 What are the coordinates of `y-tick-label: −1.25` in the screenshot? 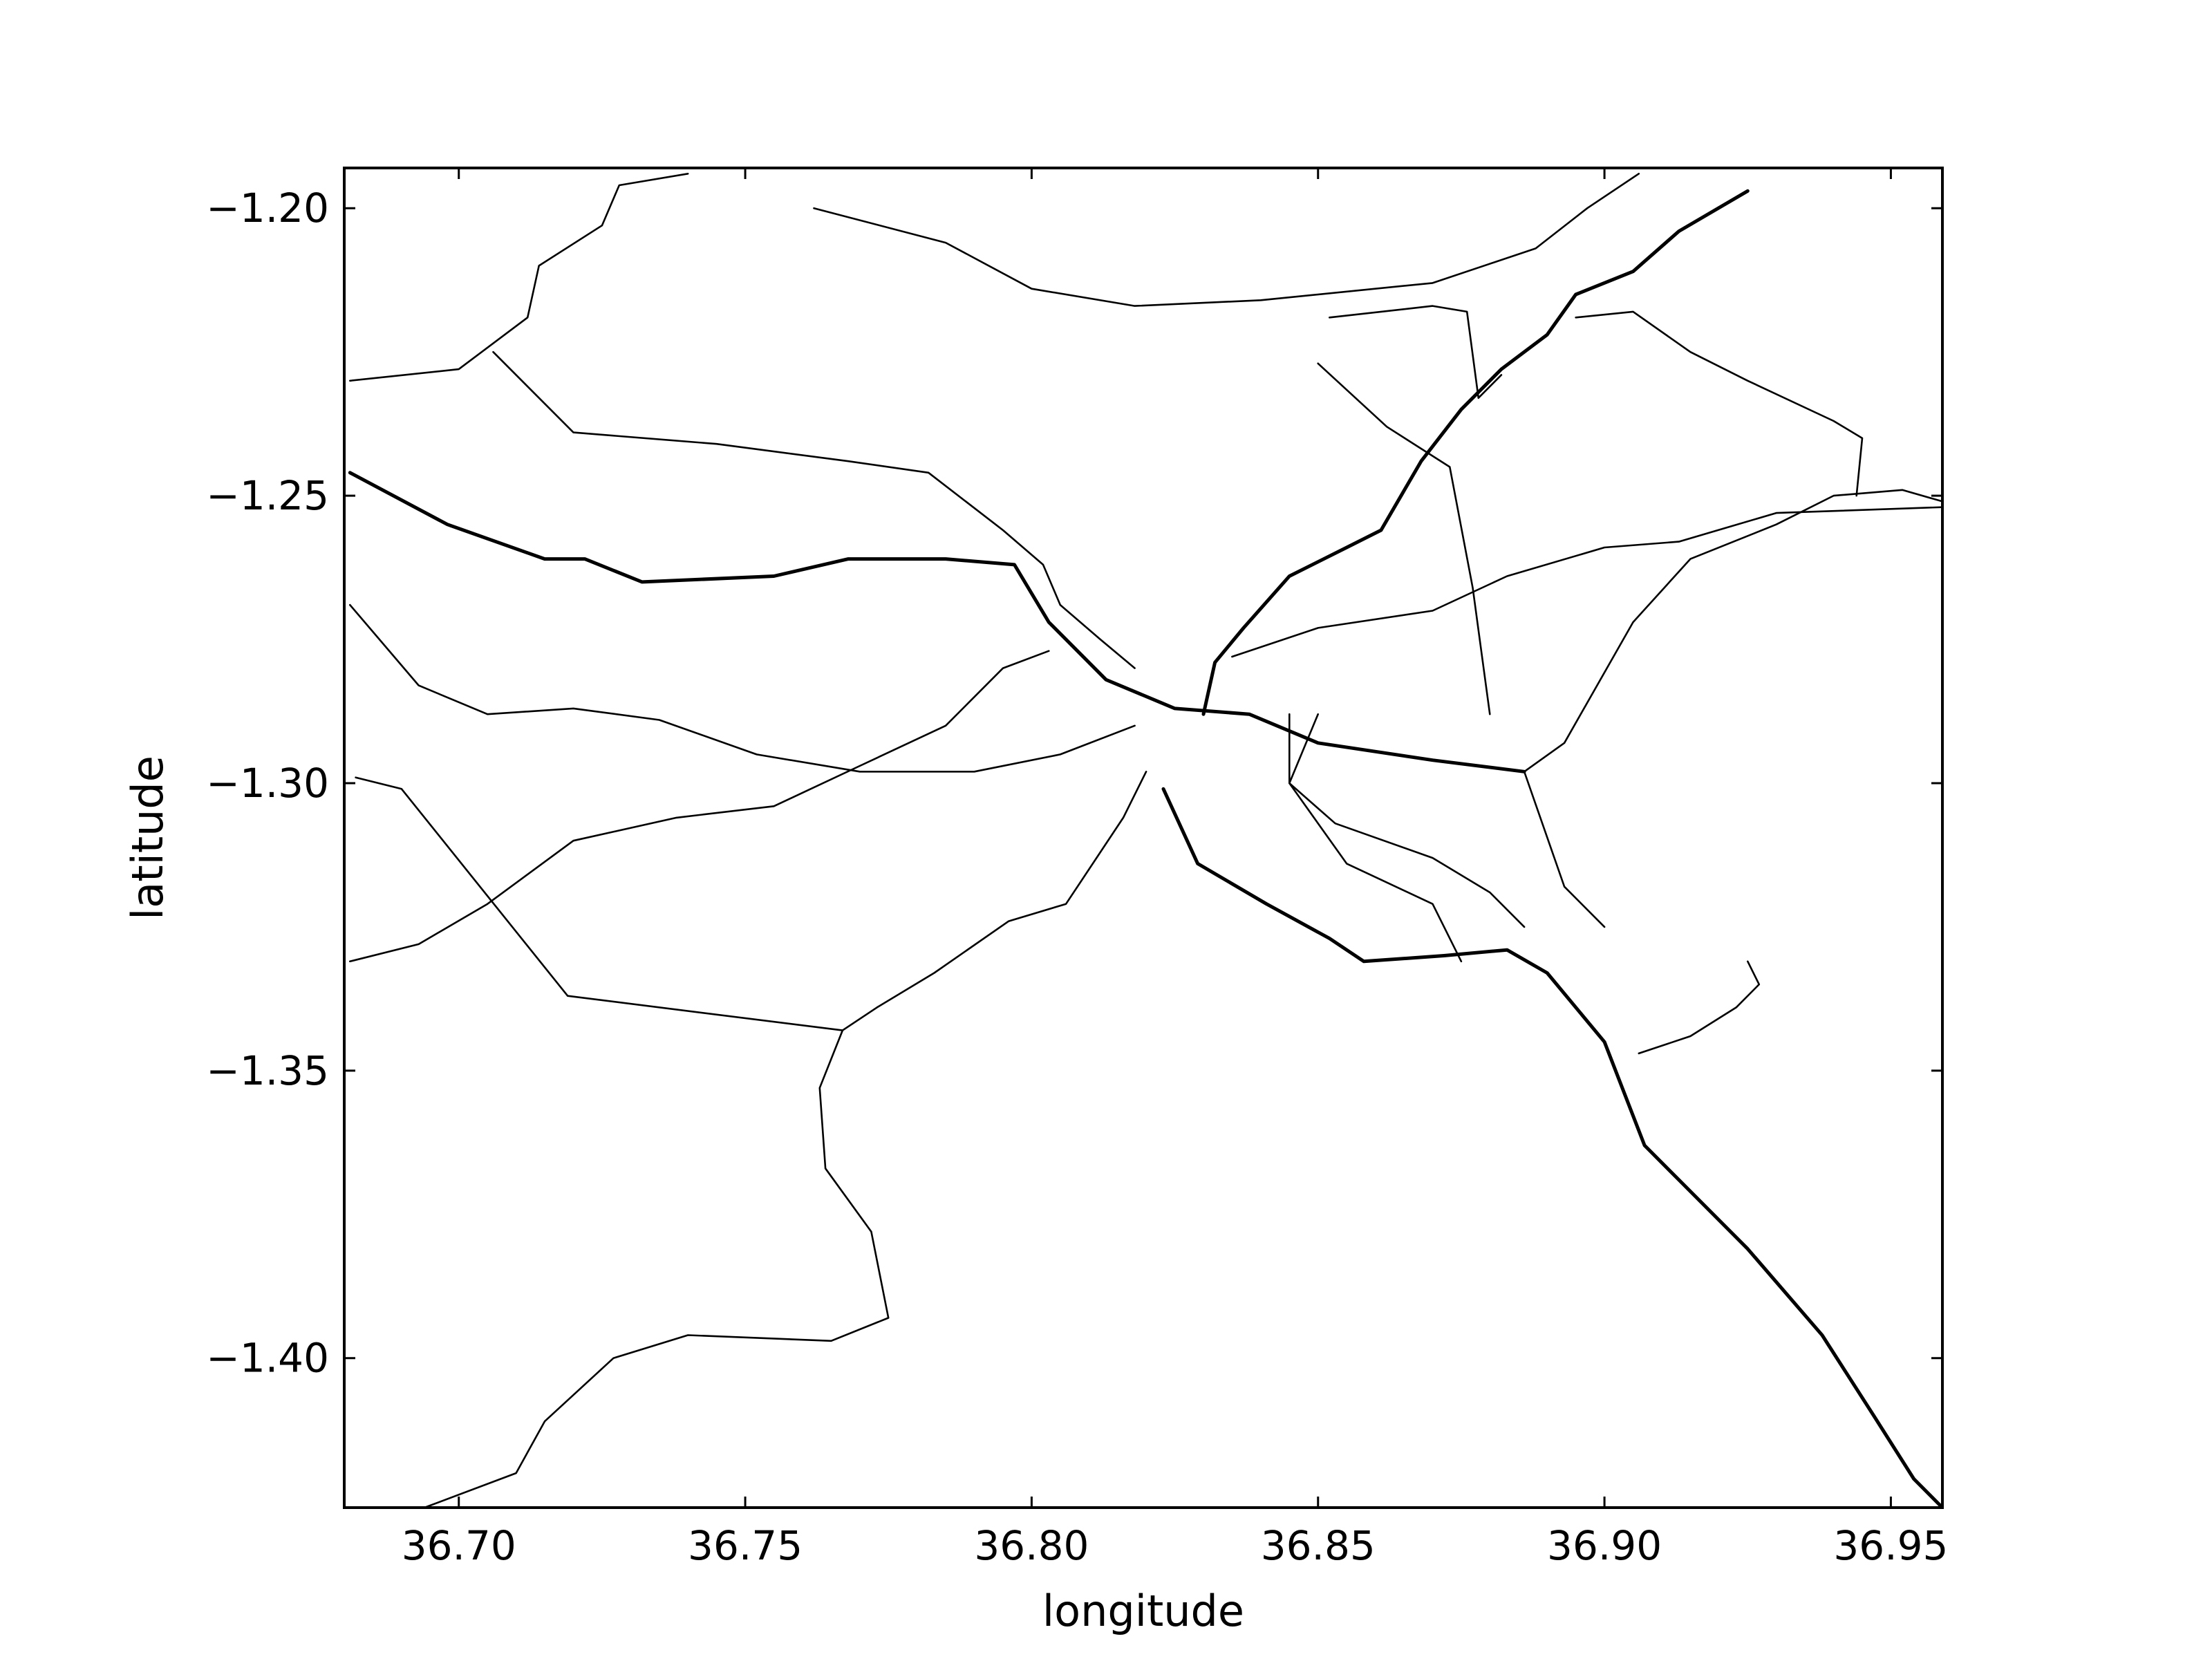 It's located at (267, 495).